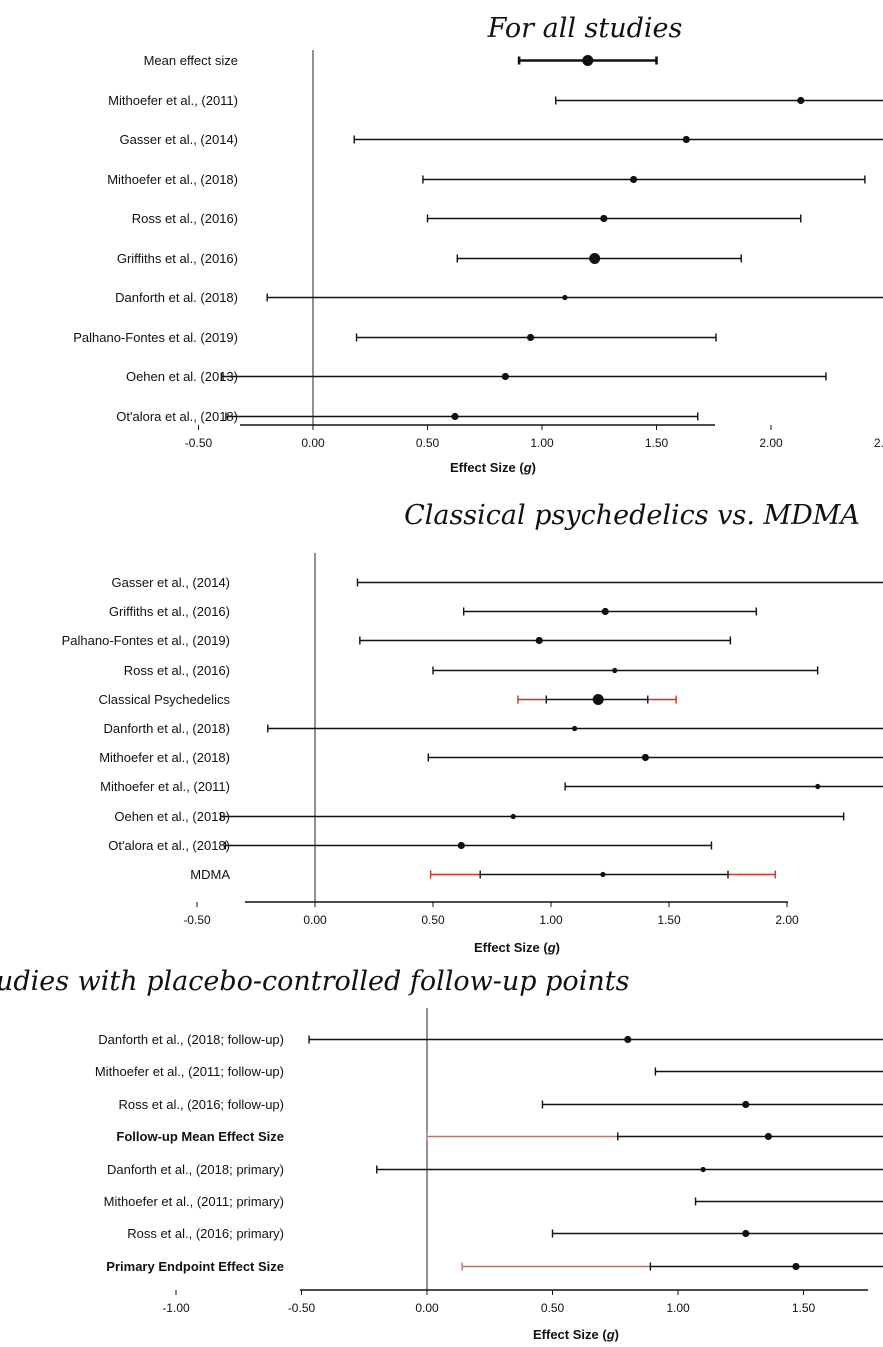  I want to click on study-label: Danforth et al., (2018), so click(167, 728).